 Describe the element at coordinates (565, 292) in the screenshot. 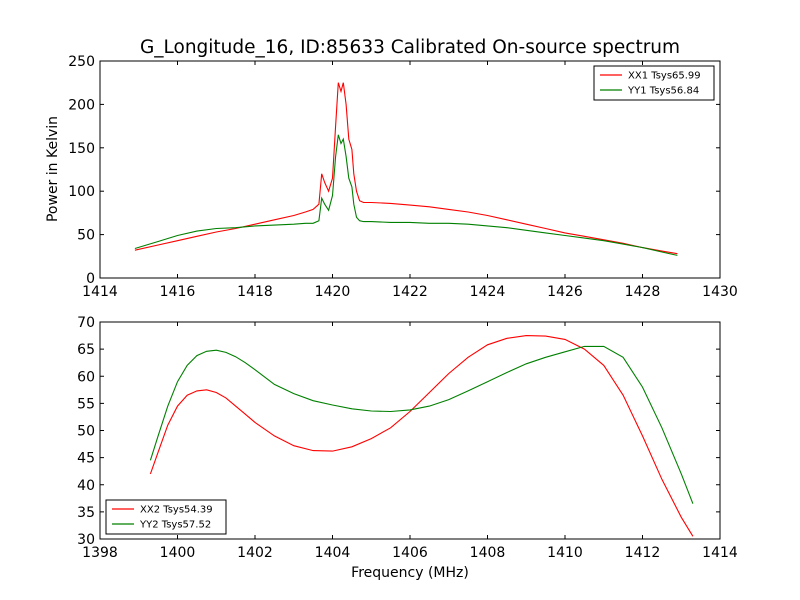

I see `top-xtick-label: 1426` at that location.